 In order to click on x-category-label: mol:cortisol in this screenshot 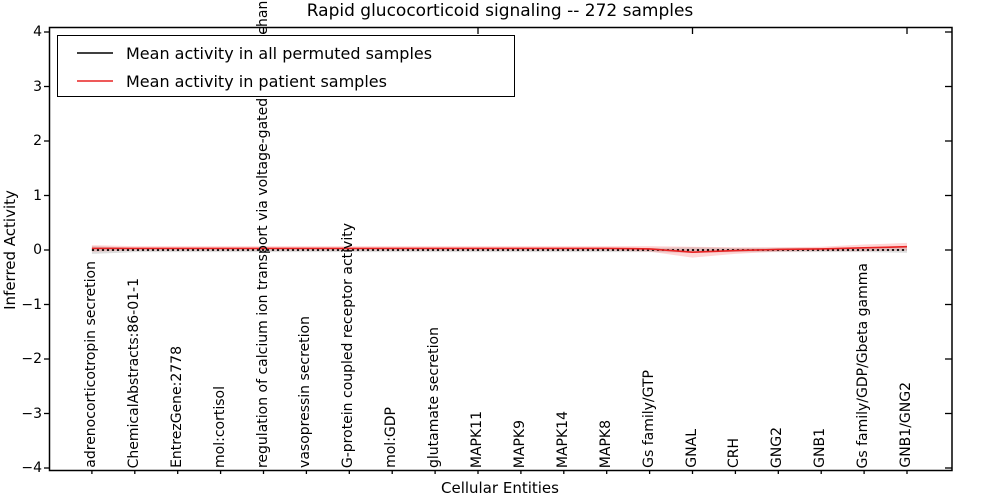, I will do `click(219, 427)`.